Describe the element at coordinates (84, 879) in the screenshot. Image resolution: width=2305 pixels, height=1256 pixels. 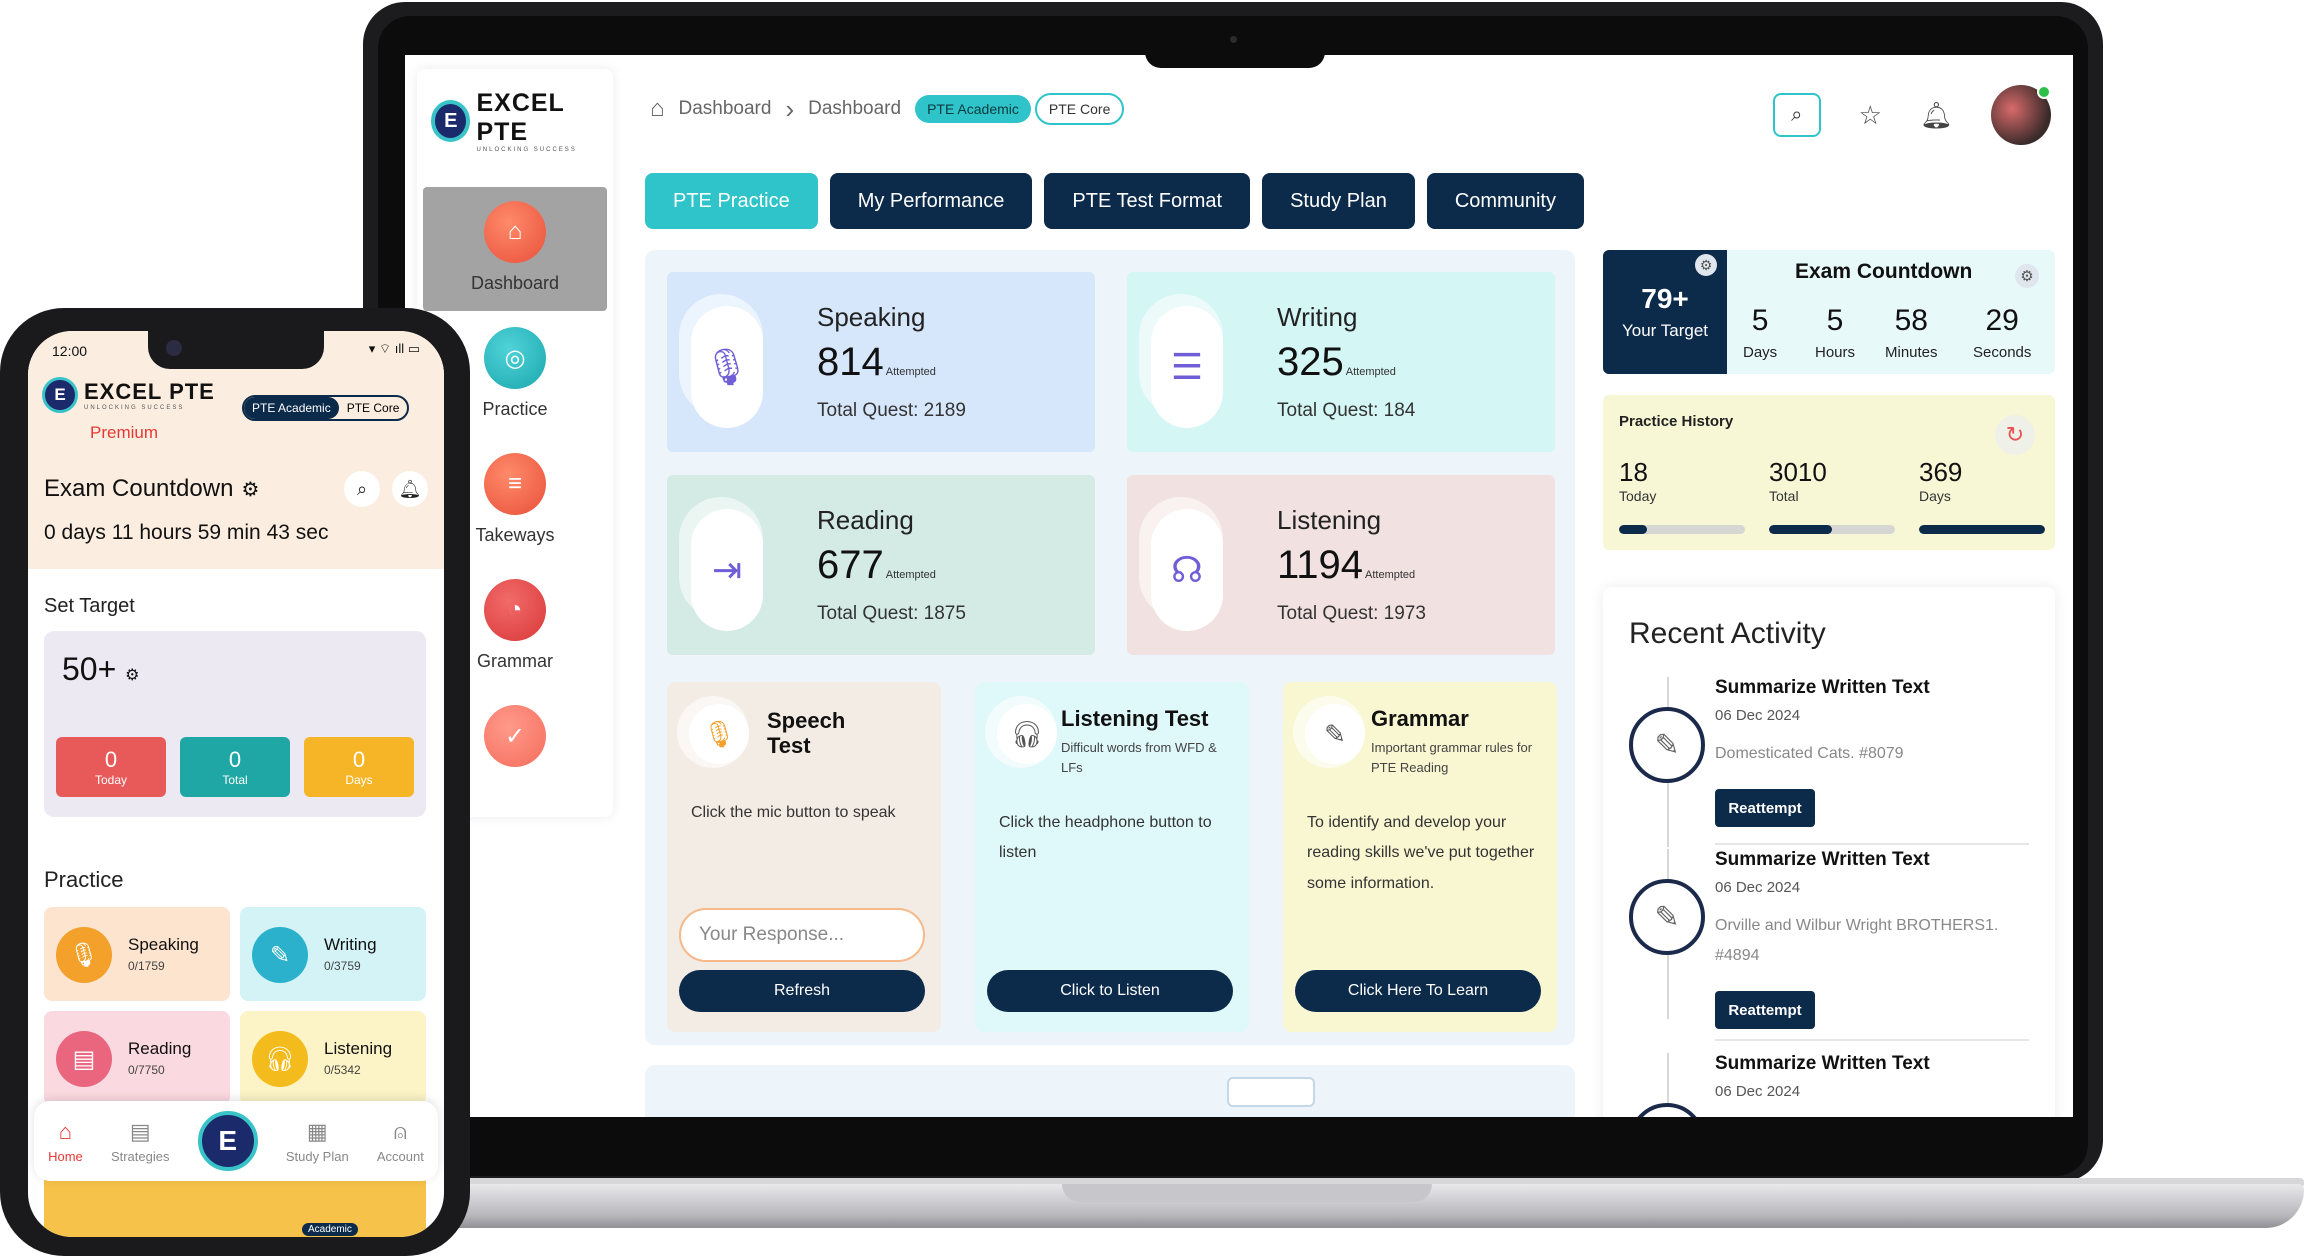
I see `practice-label: Practice` at that location.